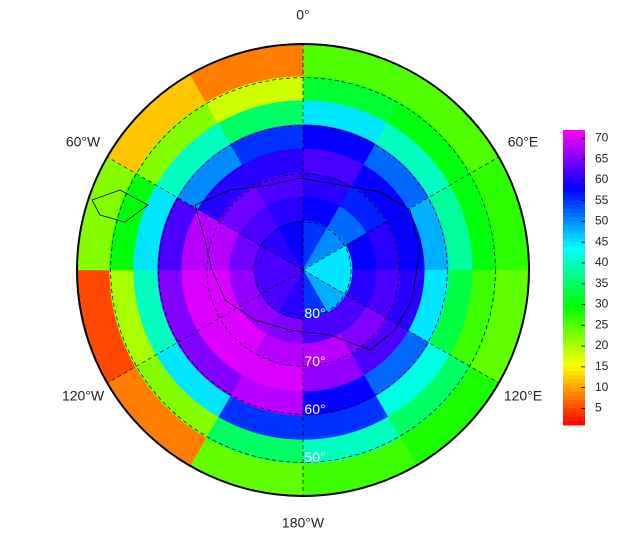 The image size is (625, 557). I want to click on lon-label: 0°, so click(302, 15).